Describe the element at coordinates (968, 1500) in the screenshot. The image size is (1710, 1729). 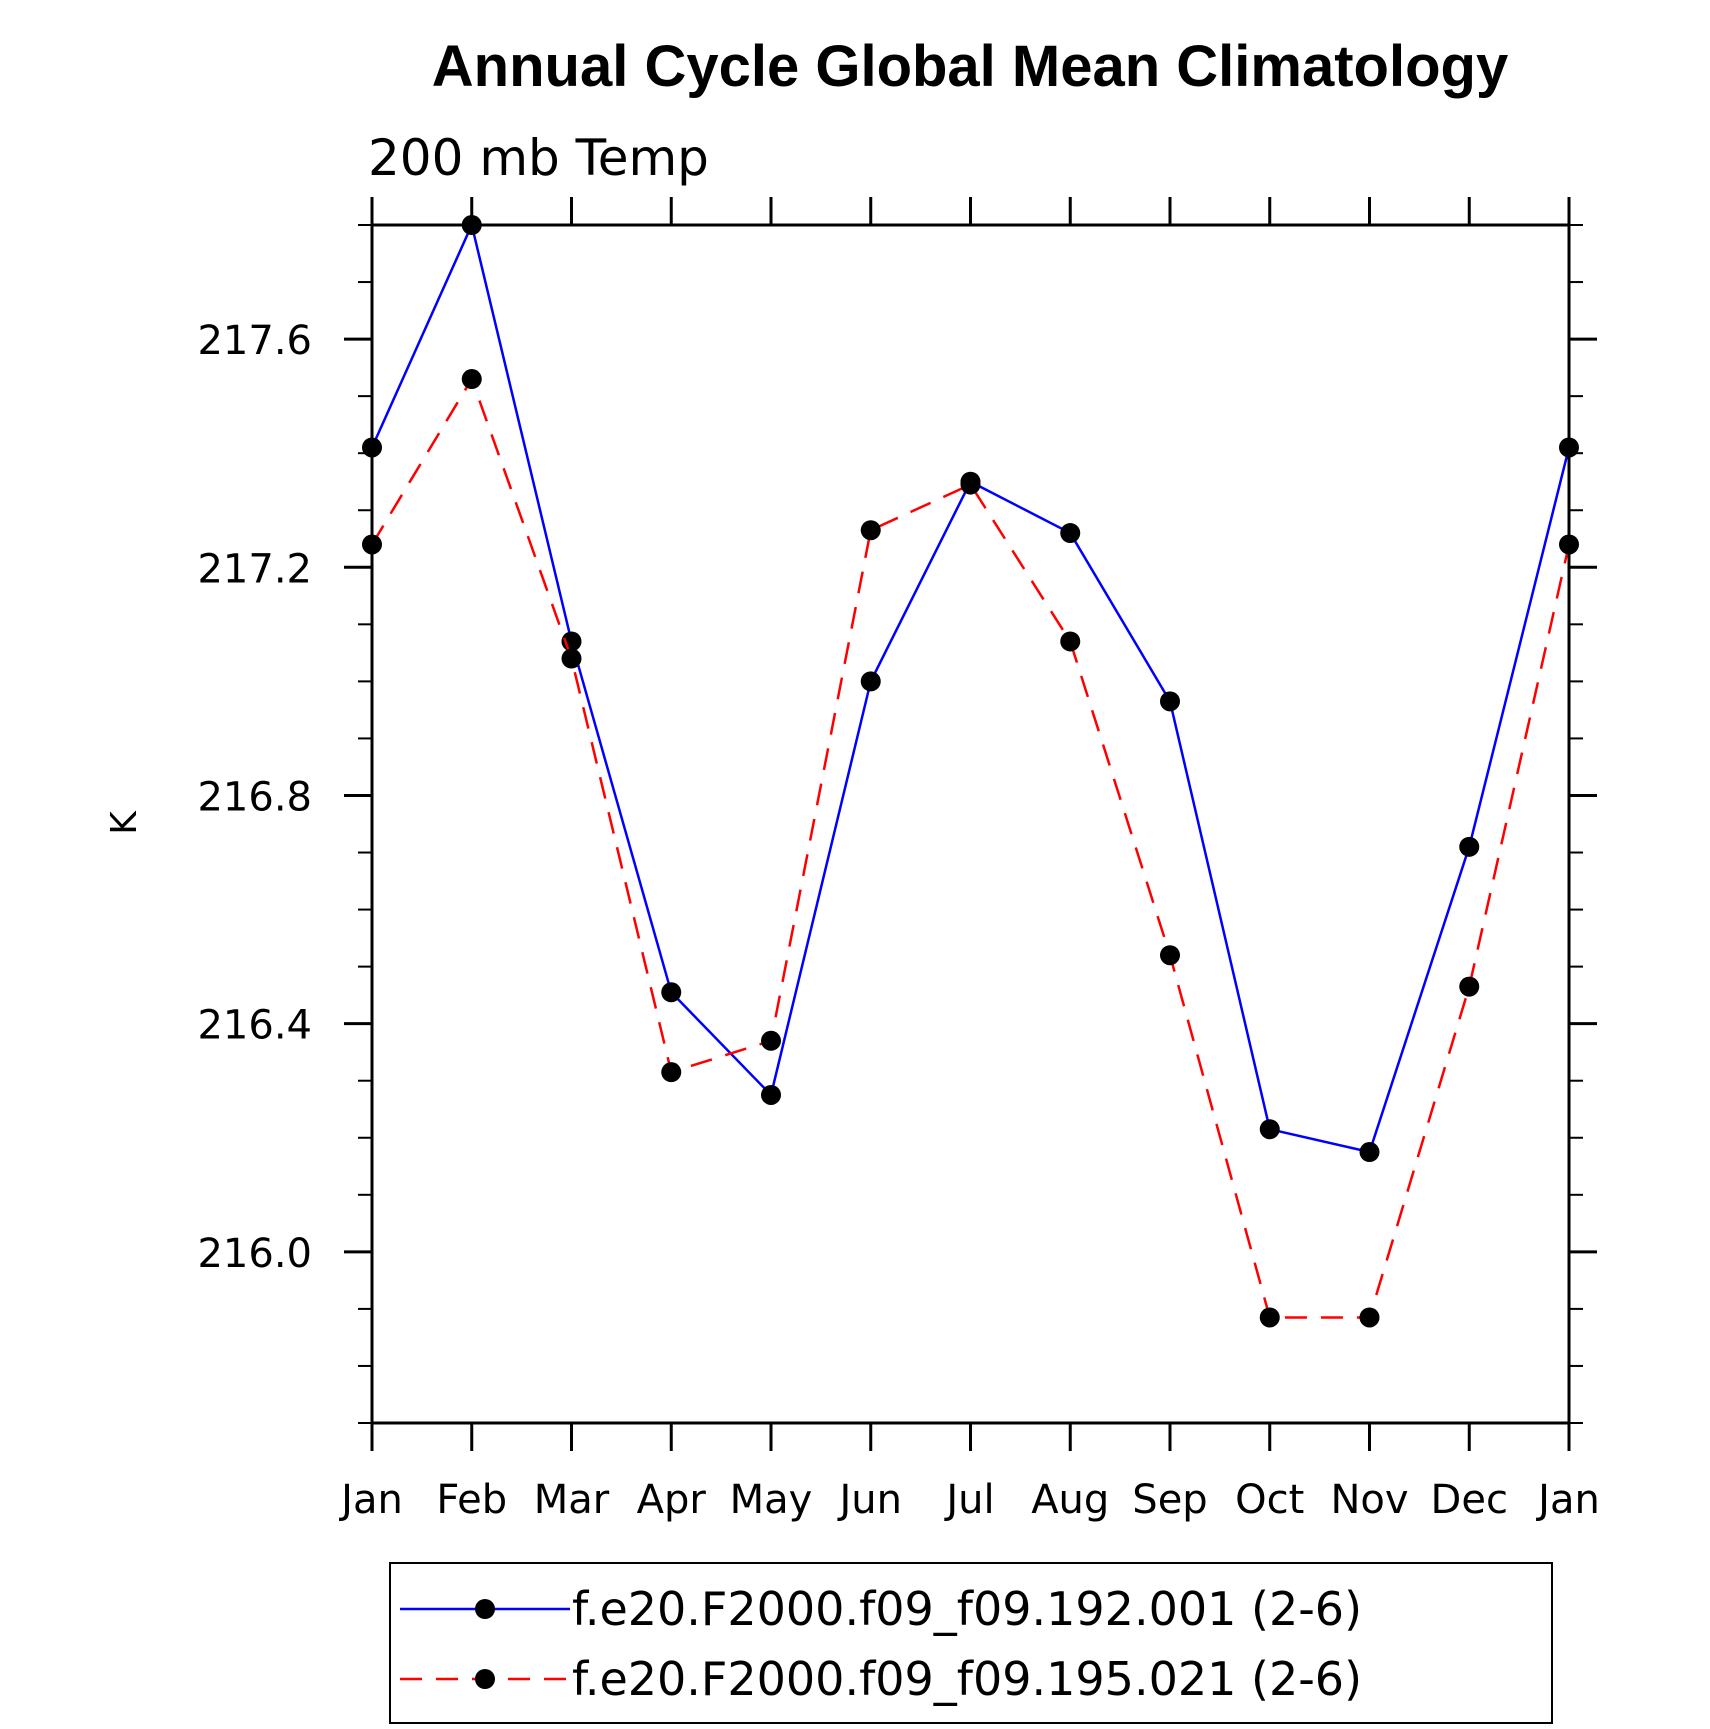
I see `x-tick-label: Jul` at that location.